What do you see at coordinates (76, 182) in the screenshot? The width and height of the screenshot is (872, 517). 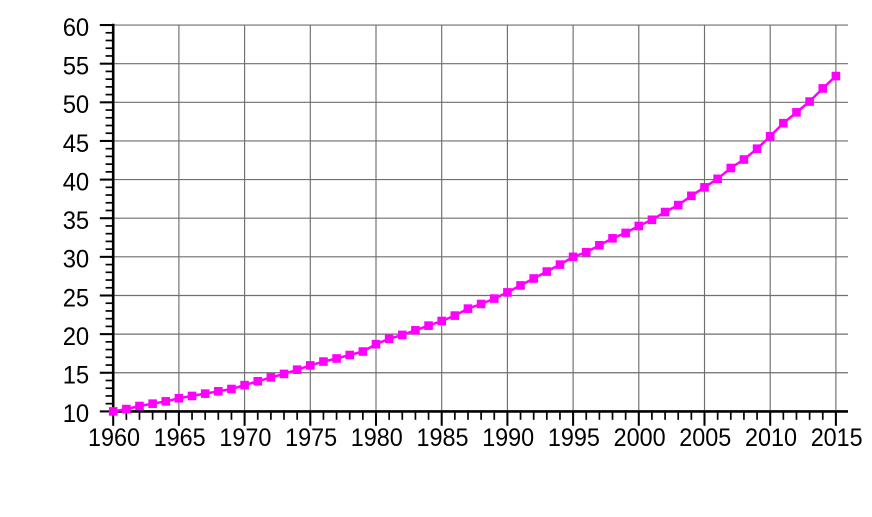 I see `svg-text: 40` at bounding box center [76, 182].